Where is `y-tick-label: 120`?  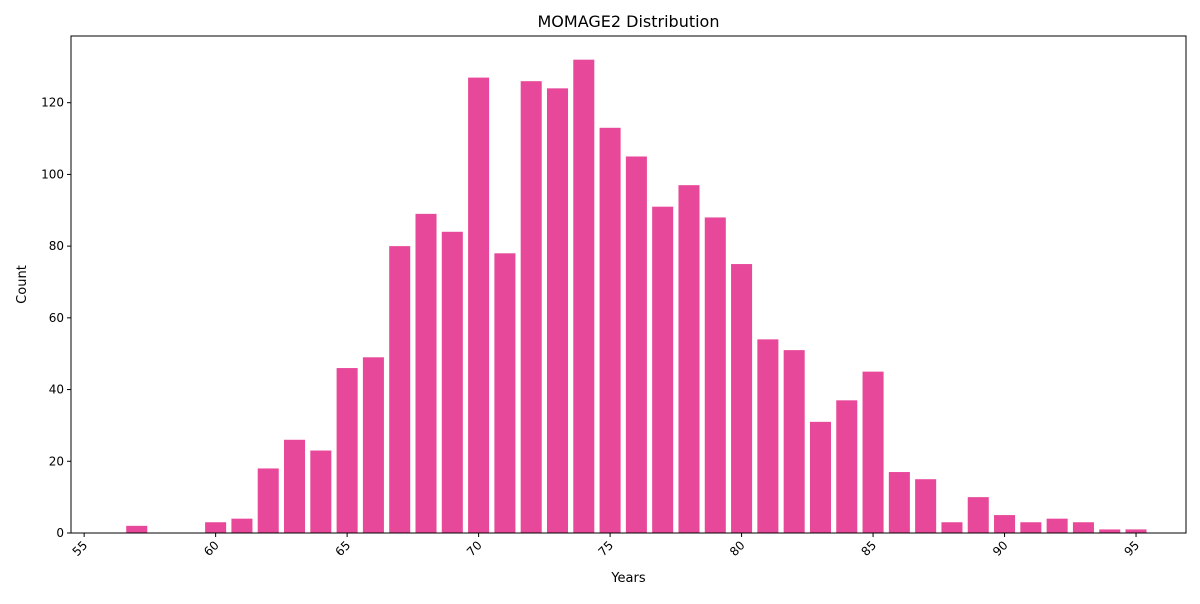 y-tick-label: 120 is located at coordinates (52, 103).